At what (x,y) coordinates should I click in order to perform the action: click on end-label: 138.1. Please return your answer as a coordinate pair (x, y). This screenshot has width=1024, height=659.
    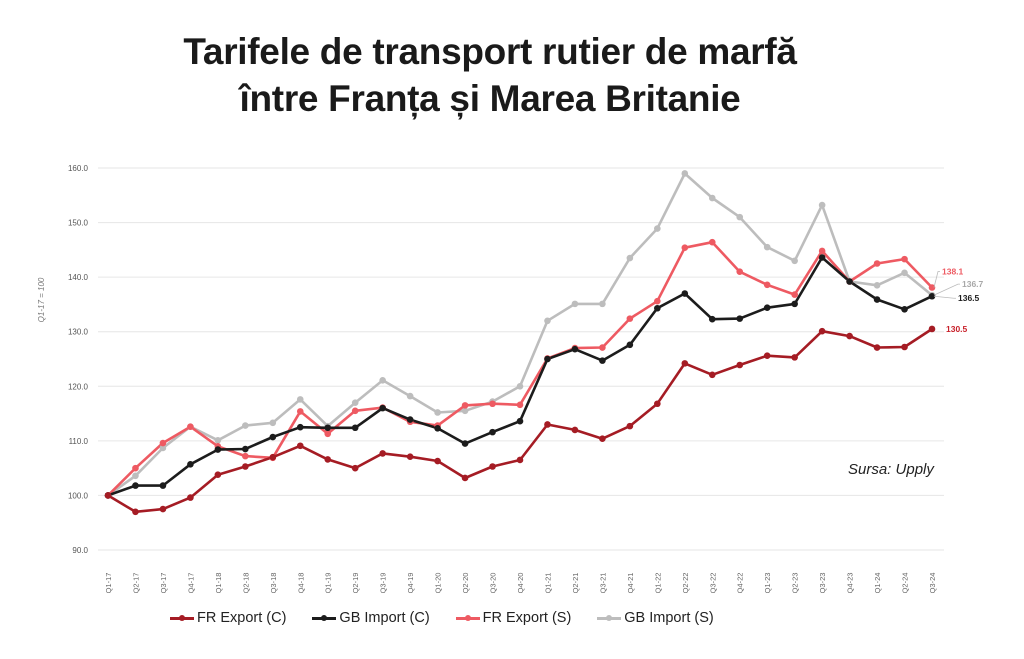
    Looking at the image, I should click on (953, 272).